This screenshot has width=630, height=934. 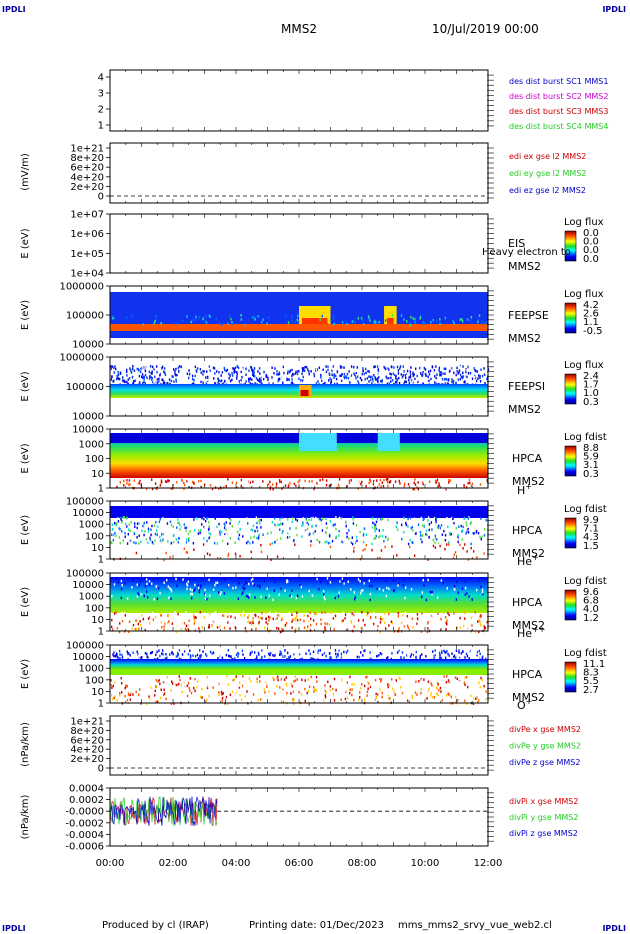 I want to click on y-axis-label: E (eV), so click(x=25, y=458).